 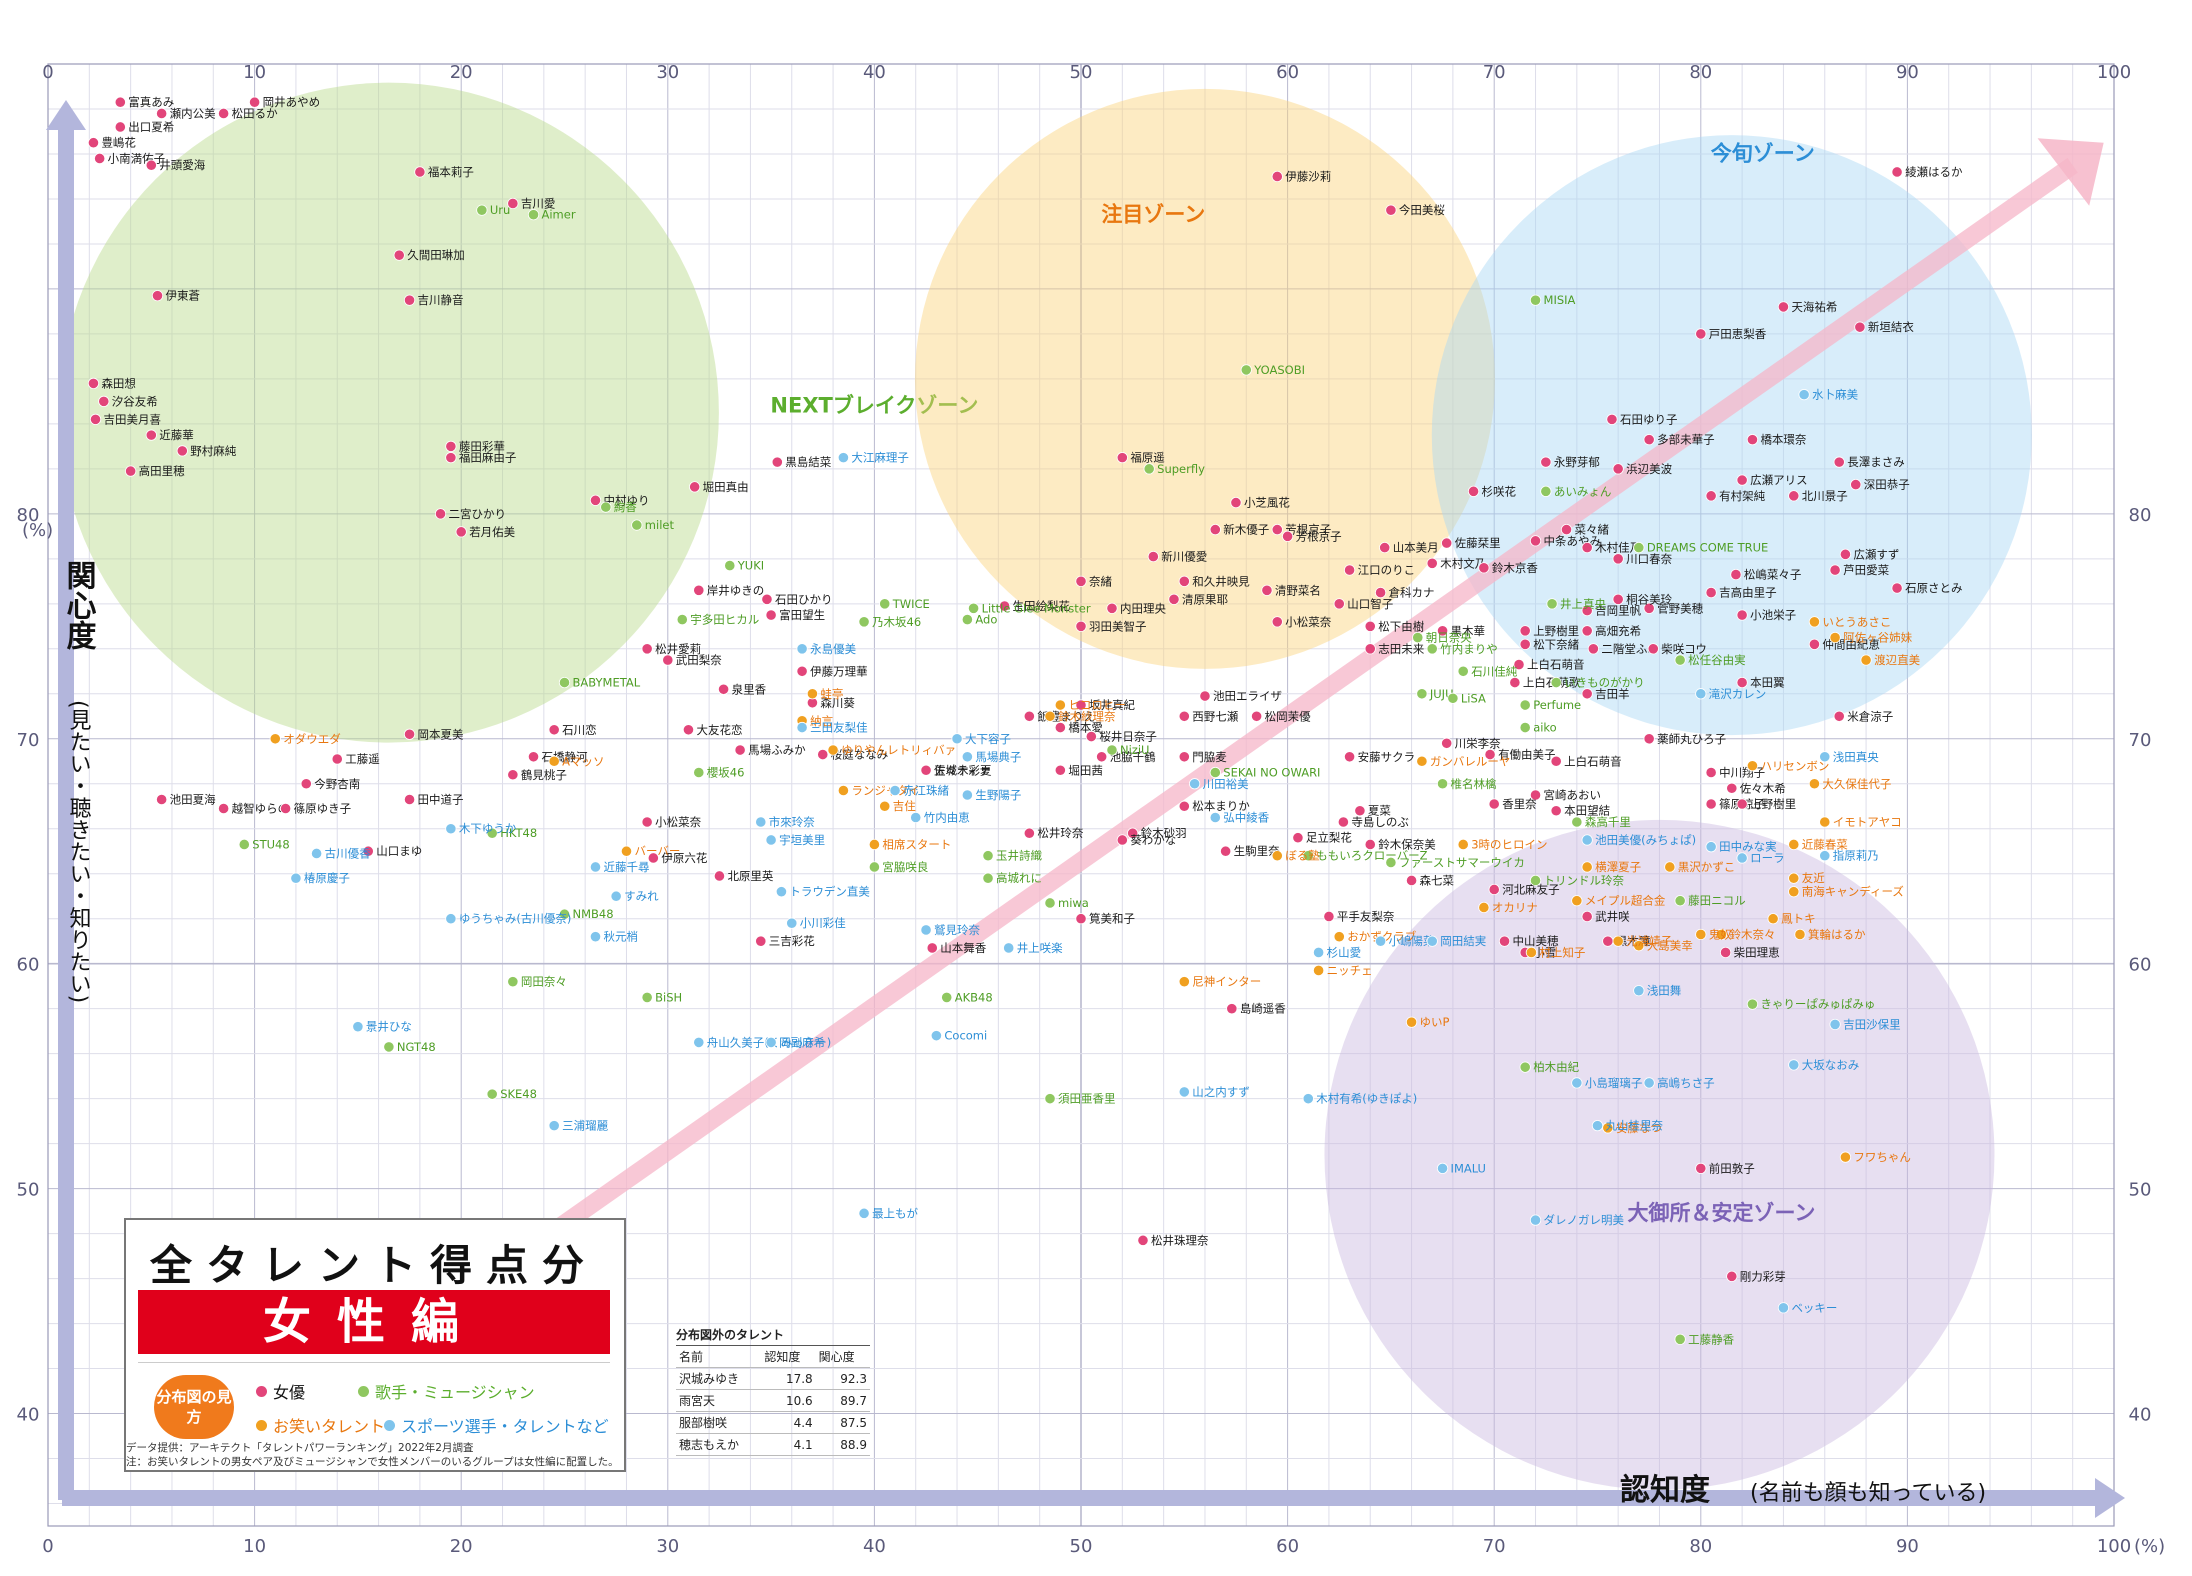 What do you see at coordinates (1556, 644) in the screenshot?
I see `data-point-label: 松下奈緒` at bounding box center [1556, 644].